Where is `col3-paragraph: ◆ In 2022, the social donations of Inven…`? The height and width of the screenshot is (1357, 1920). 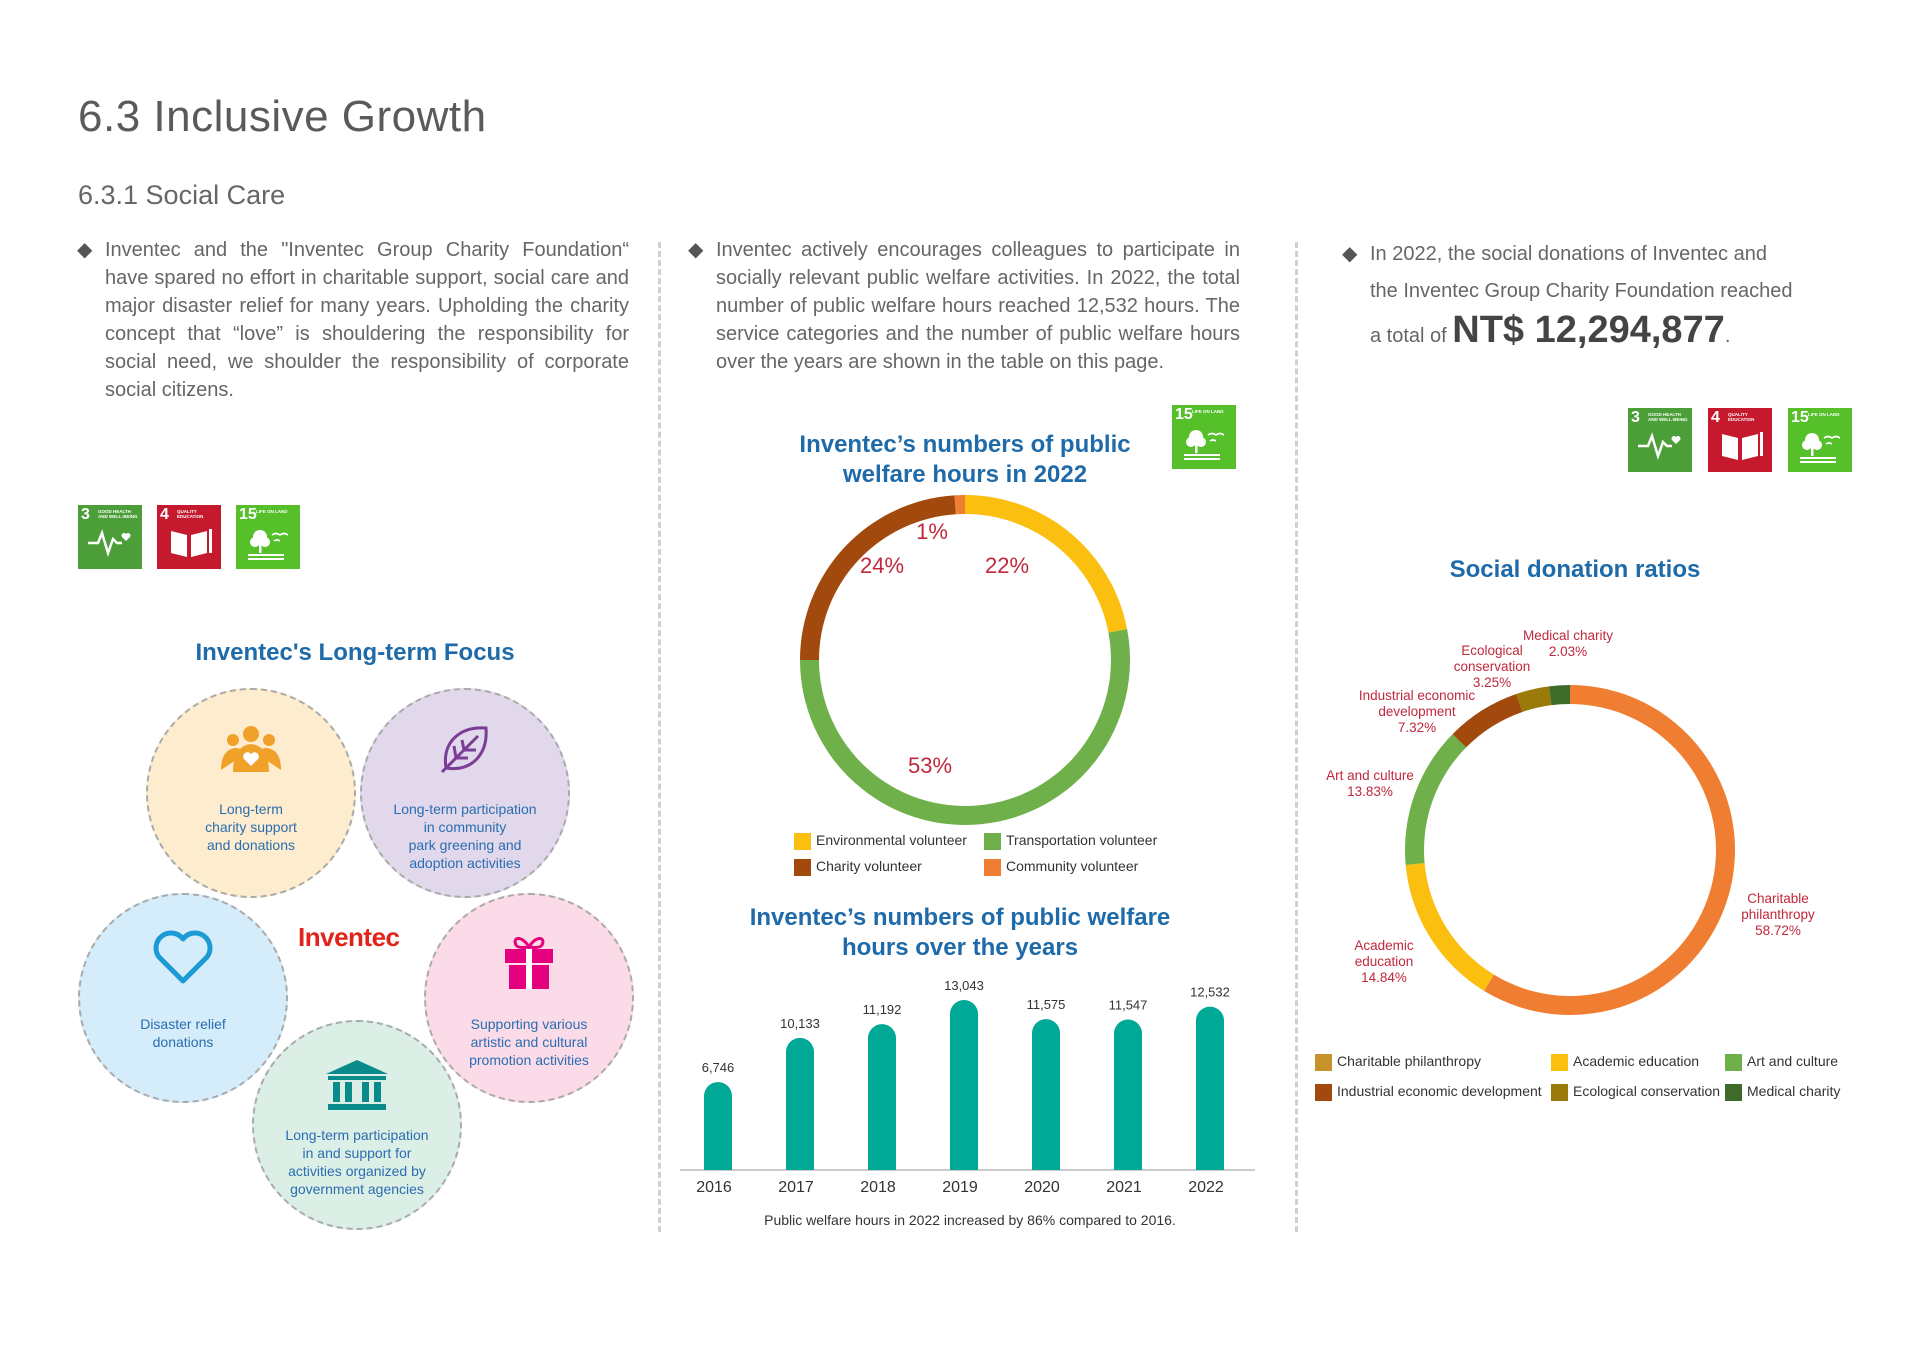 col3-paragraph: ◆ In 2022, the social donations of Inven… is located at coordinates (1606, 295).